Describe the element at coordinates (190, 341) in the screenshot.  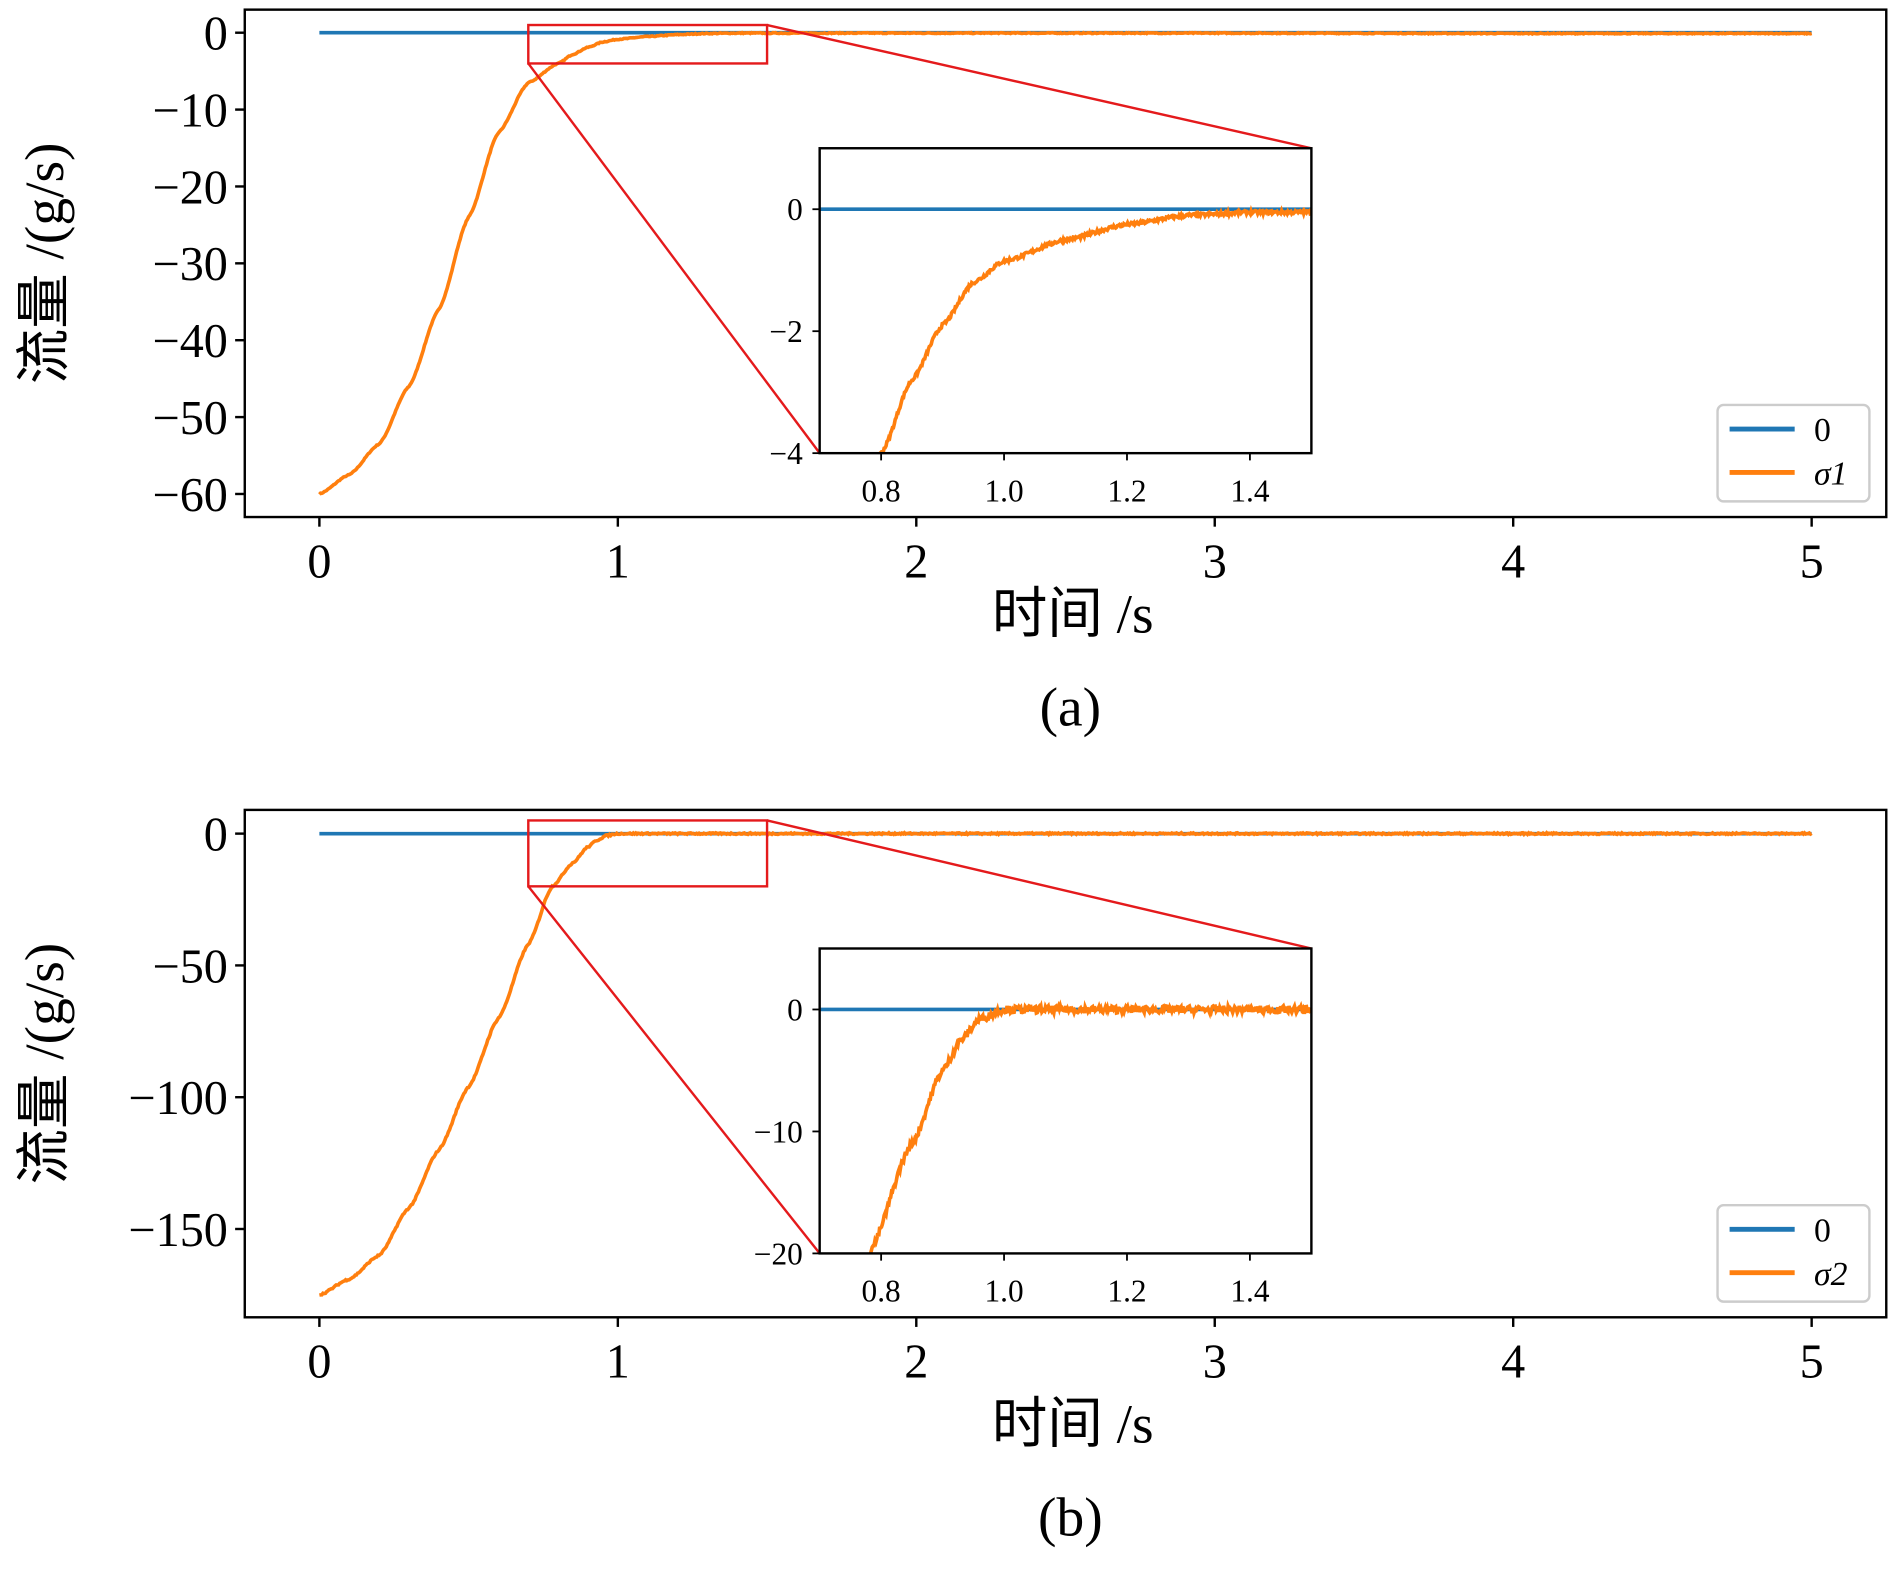
I see `y-tick-label: −40` at that location.